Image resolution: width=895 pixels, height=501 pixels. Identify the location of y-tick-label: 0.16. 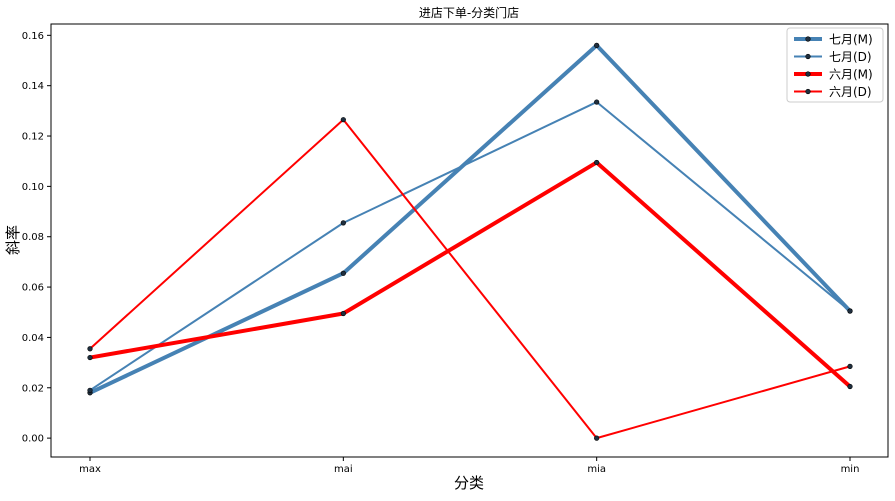
(33, 36).